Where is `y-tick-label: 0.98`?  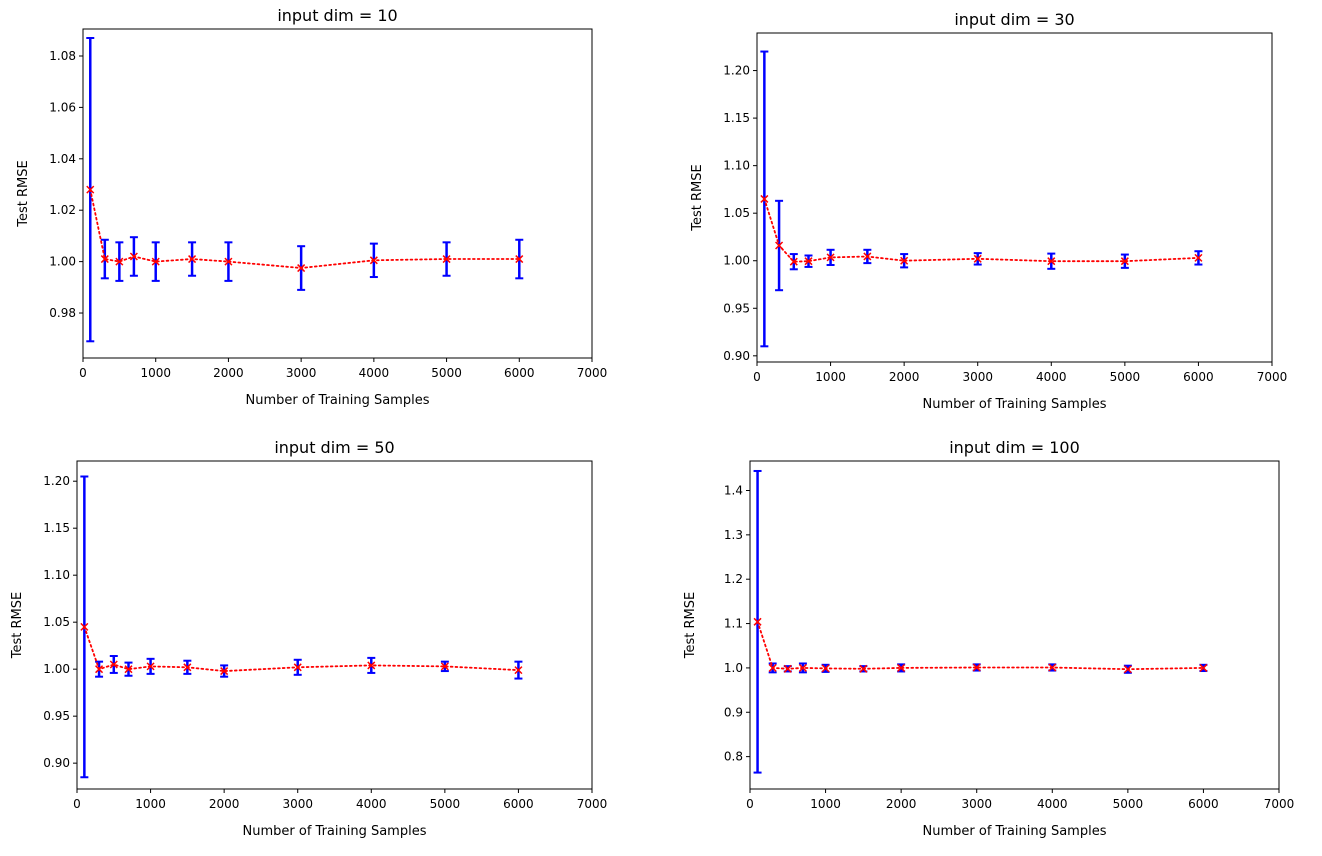 y-tick-label: 0.98 is located at coordinates (62, 313).